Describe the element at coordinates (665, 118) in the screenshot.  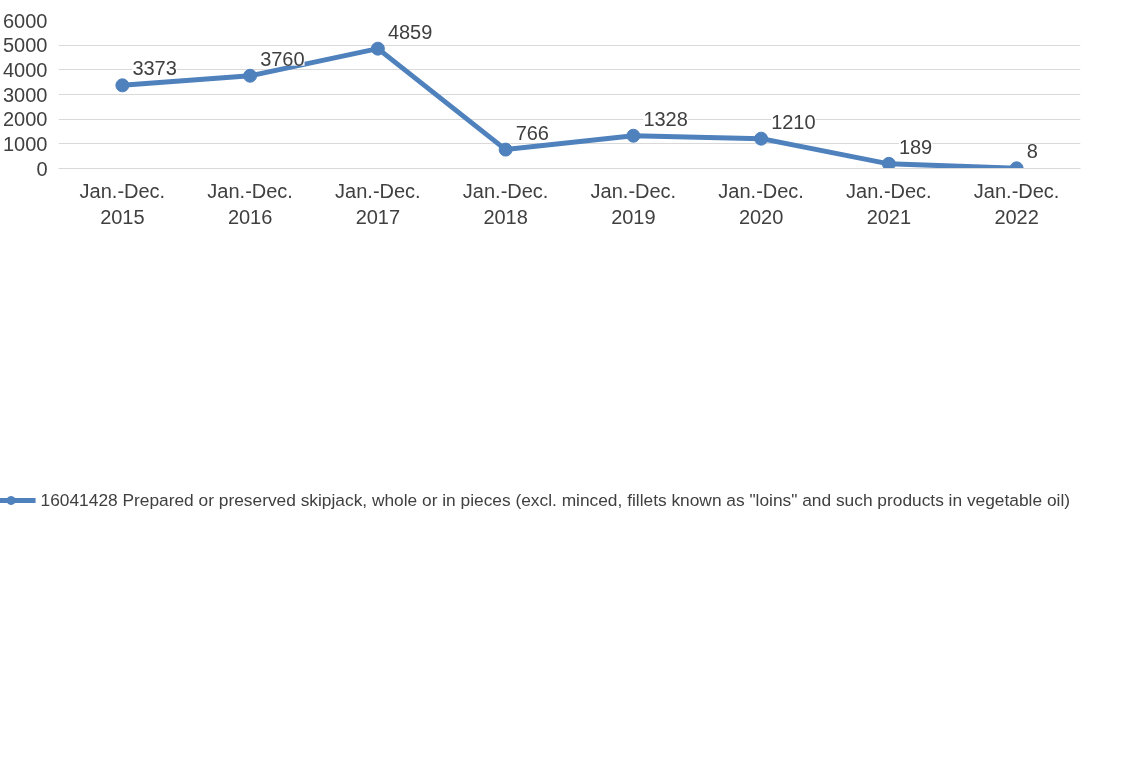
I see `data-label: 1328` at that location.